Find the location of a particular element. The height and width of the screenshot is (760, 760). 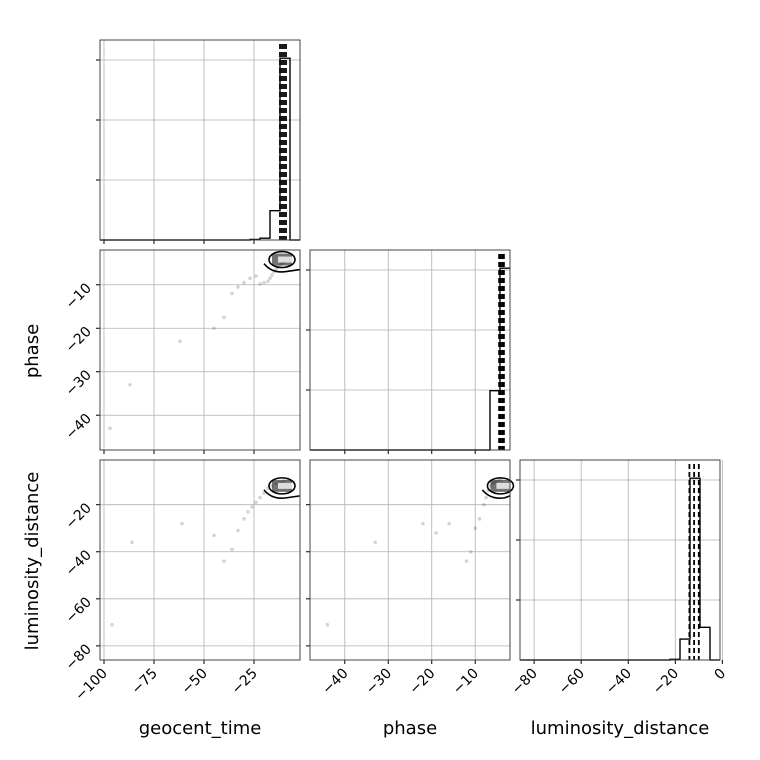

tick-label-y: −60 is located at coordinates (79, 610).